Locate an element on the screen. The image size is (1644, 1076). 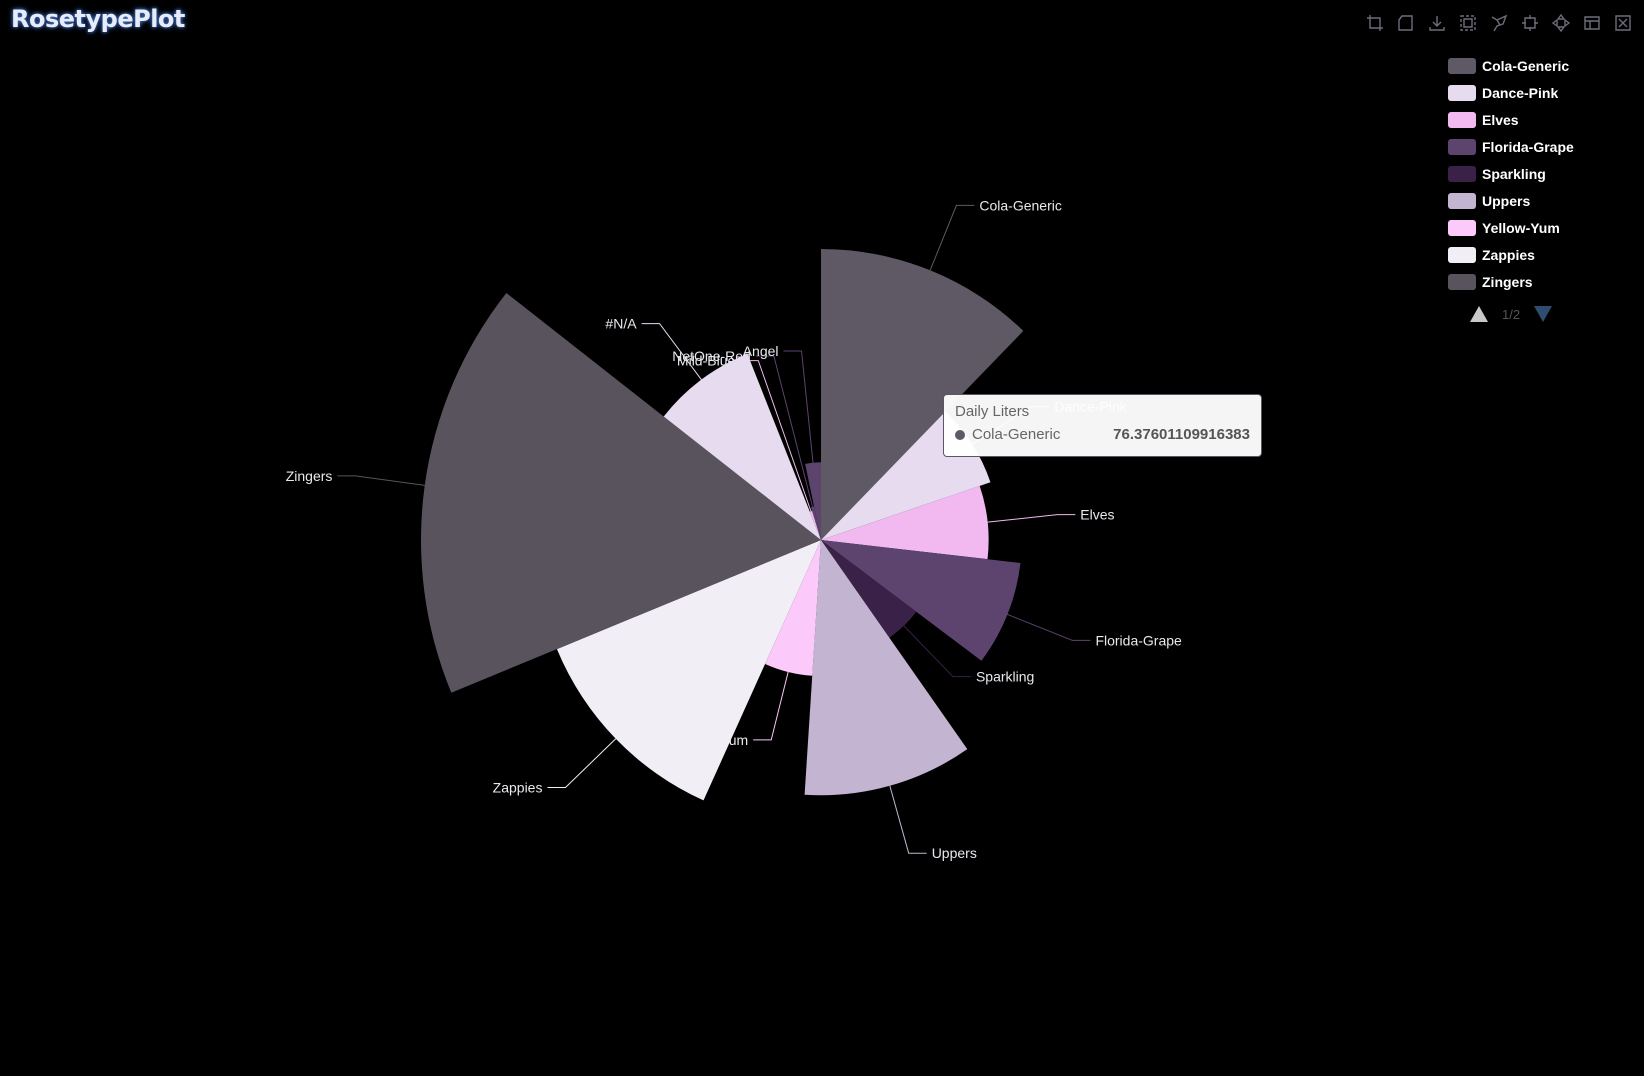
legend-next-page-button is located at coordinates (1543, 314).